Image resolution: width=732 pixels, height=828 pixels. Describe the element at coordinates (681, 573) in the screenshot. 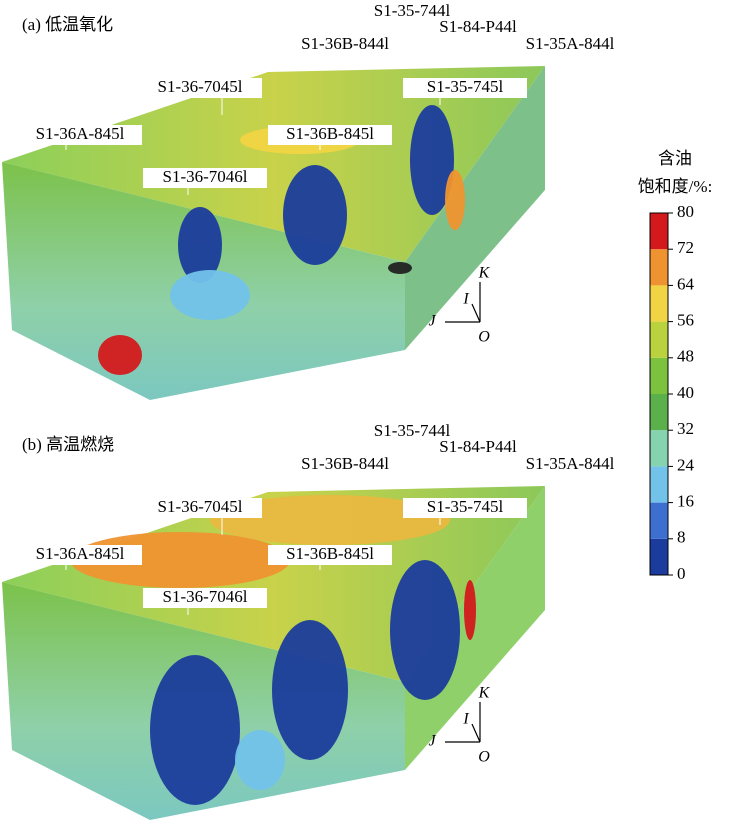

I see `colorbar-tick-label: 0` at that location.